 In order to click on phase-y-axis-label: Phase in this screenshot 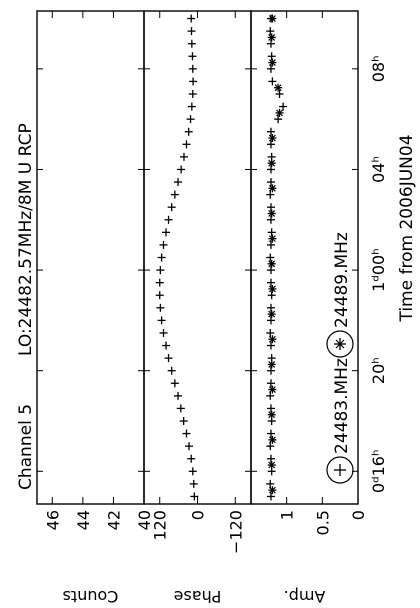, I will do `click(198, 596)`.